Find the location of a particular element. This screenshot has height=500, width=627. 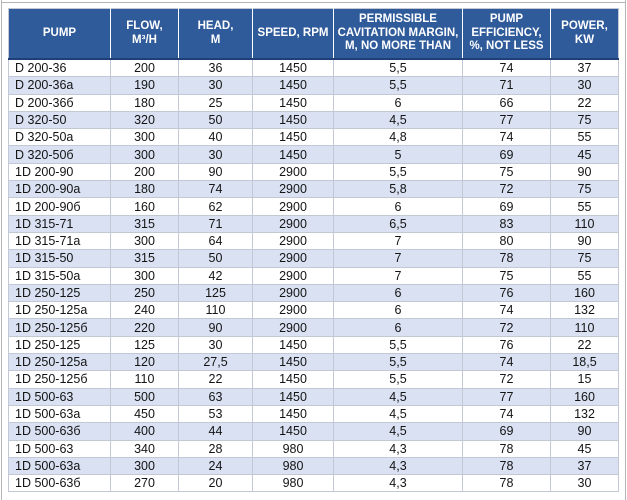

column-header-speed: SPEED, RPM is located at coordinates (293, 34).